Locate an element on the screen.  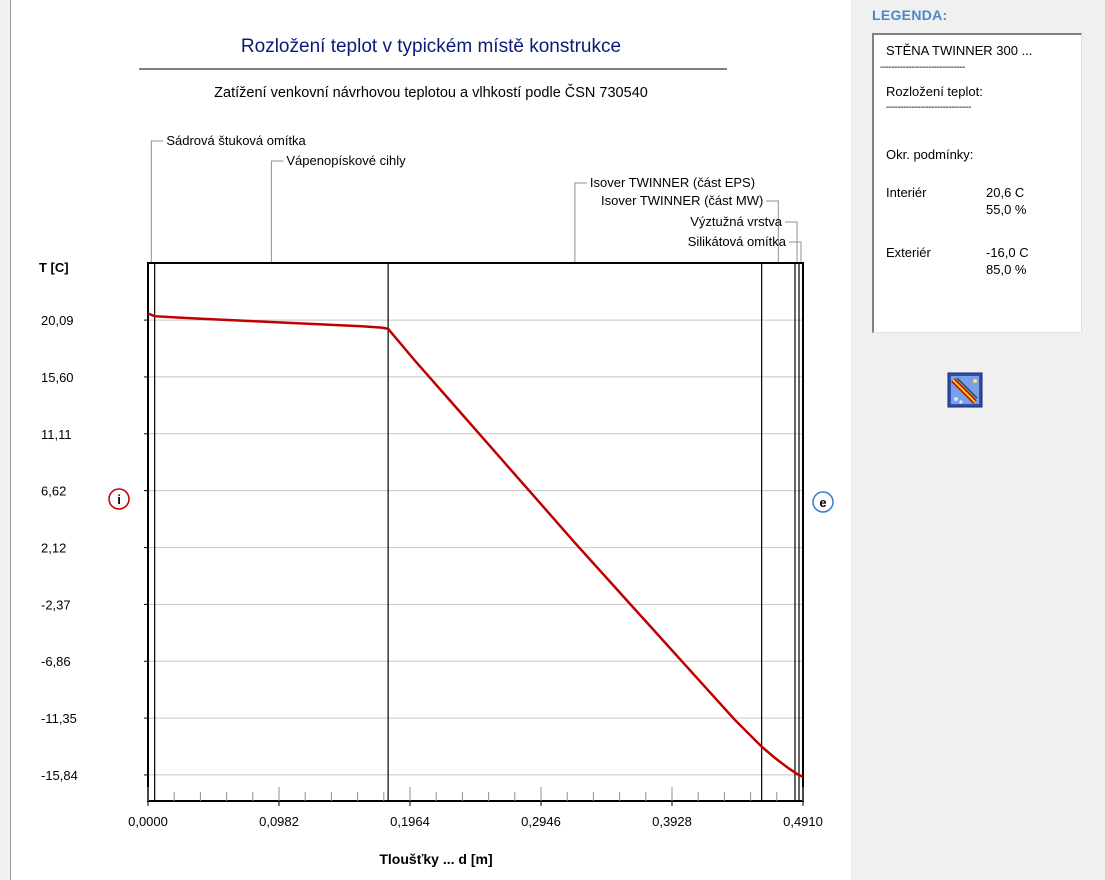
layer-label: Silikátová omítka is located at coordinates (737, 241).